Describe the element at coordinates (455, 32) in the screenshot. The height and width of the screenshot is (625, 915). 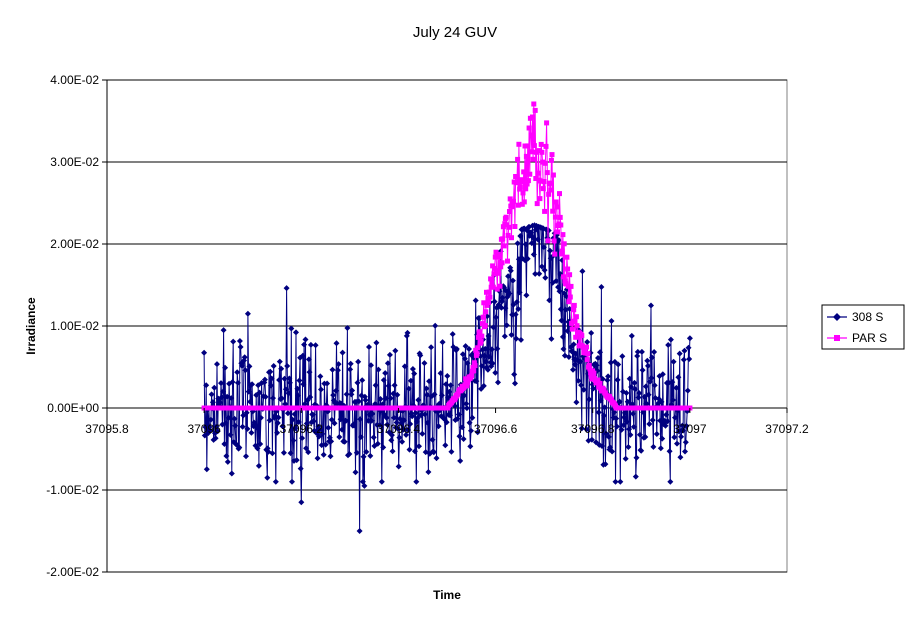
I see `chart-title: July 24 GUV` at that location.